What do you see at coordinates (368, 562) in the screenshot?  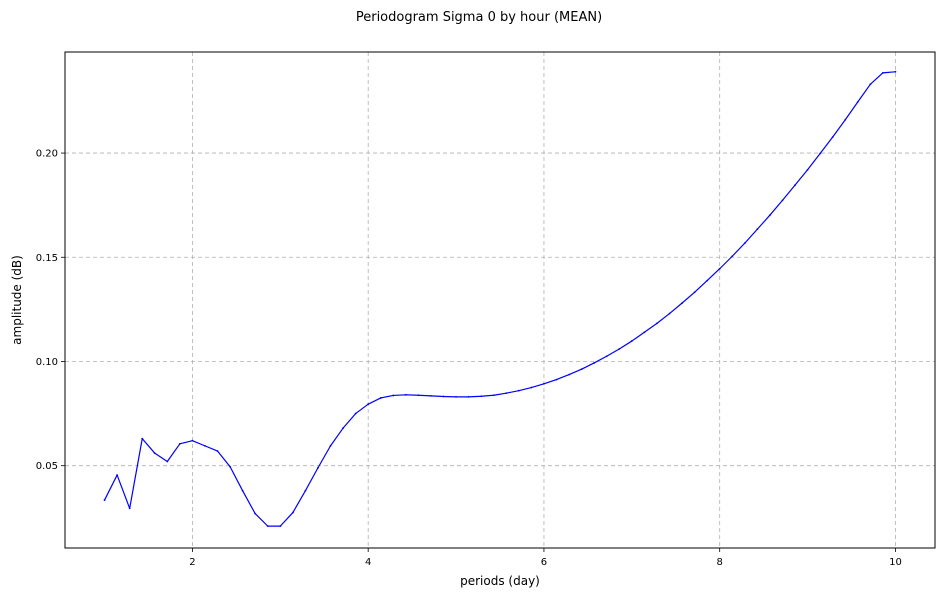 I see `x-tick-label: 4` at bounding box center [368, 562].